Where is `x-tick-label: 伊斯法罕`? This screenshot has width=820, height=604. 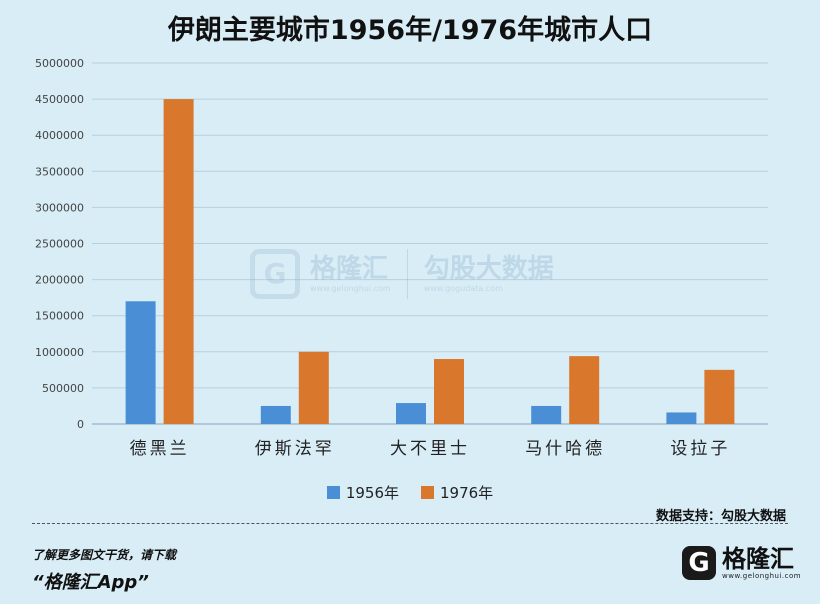
x-tick-label: 伊斯法罕 is located at coordinates (295, 449).